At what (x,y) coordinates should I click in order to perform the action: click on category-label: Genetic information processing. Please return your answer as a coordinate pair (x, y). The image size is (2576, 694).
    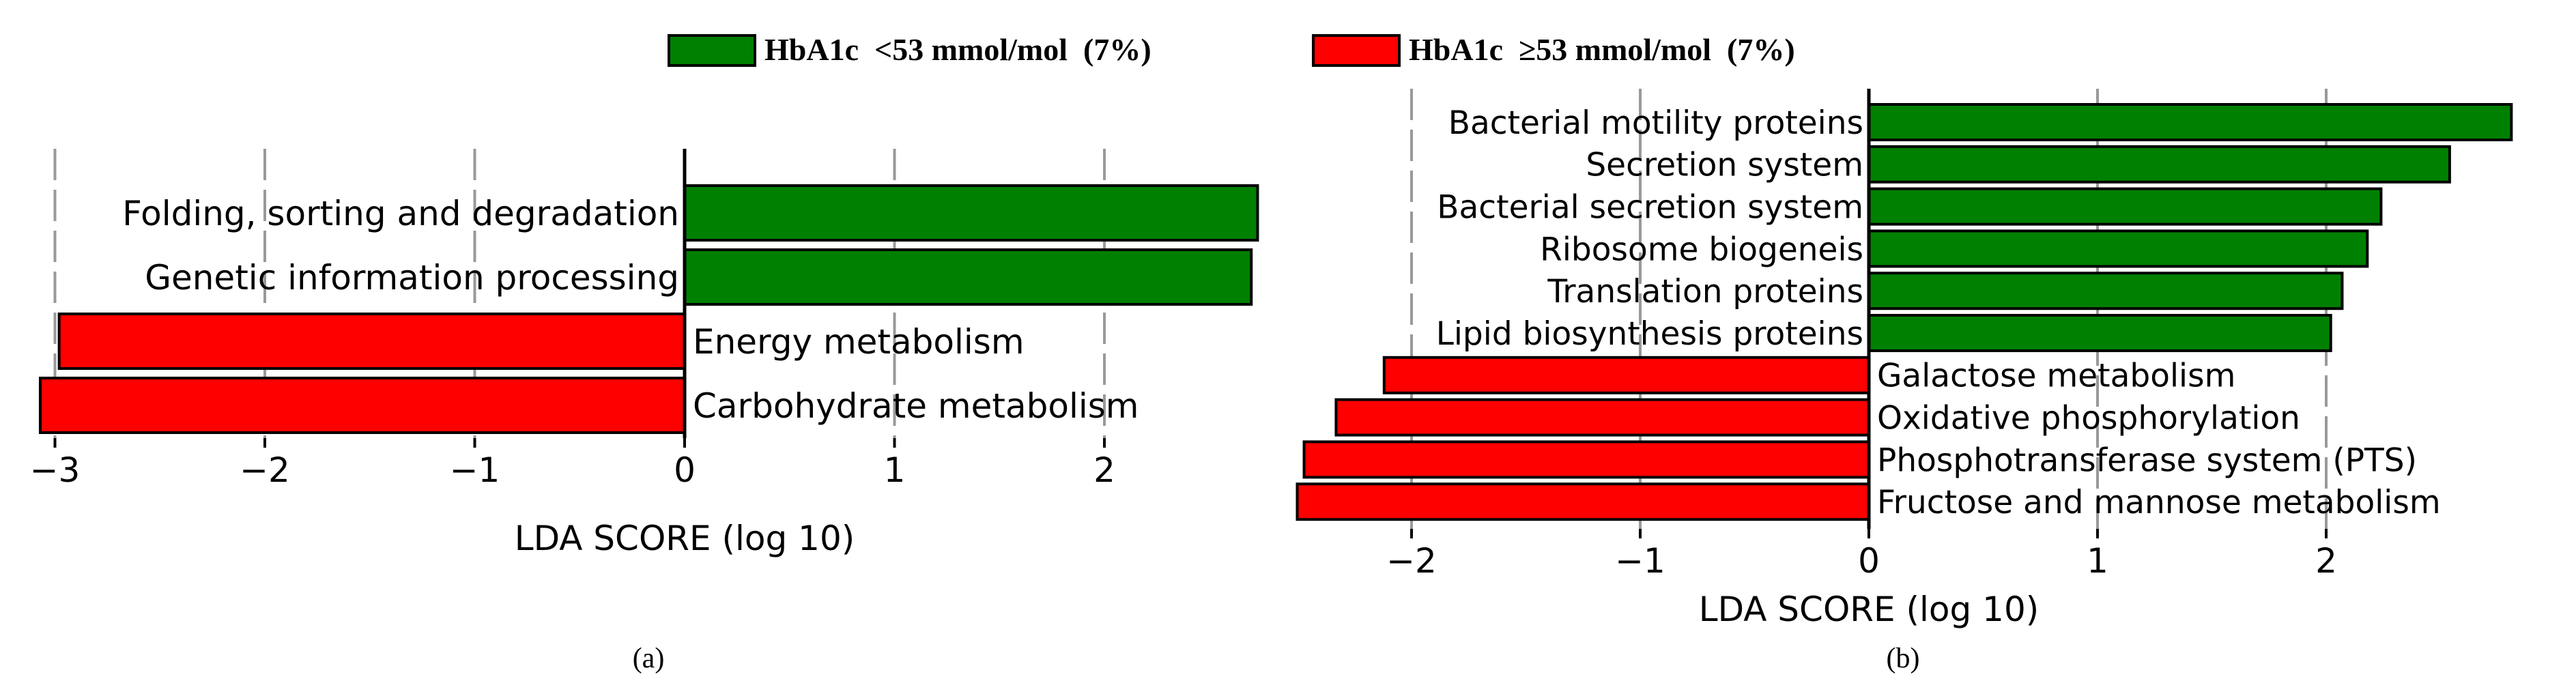
    Looking at the image, I should click on (412, 278).